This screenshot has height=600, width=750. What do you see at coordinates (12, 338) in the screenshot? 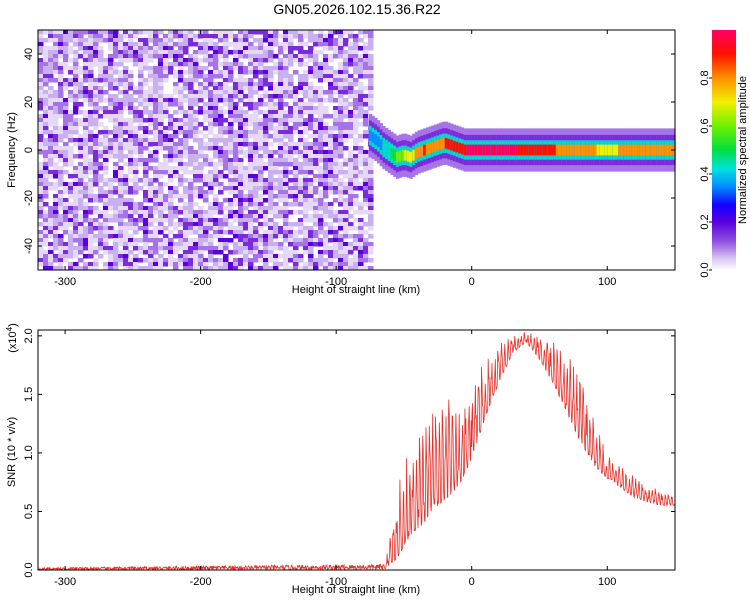
I see `snr-y-scale-label: (x104)` at bounding box center [12, 338].